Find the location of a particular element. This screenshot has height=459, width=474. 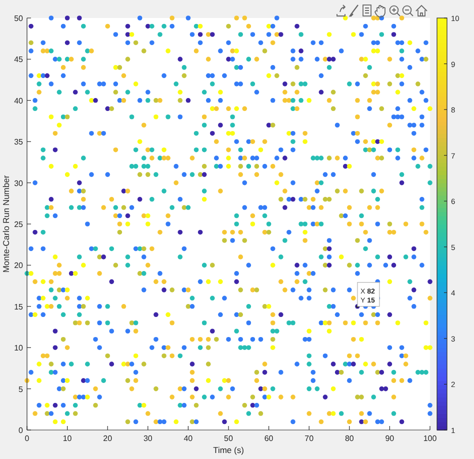

x-tick-label: 30 is located at coordinates (148, 438).